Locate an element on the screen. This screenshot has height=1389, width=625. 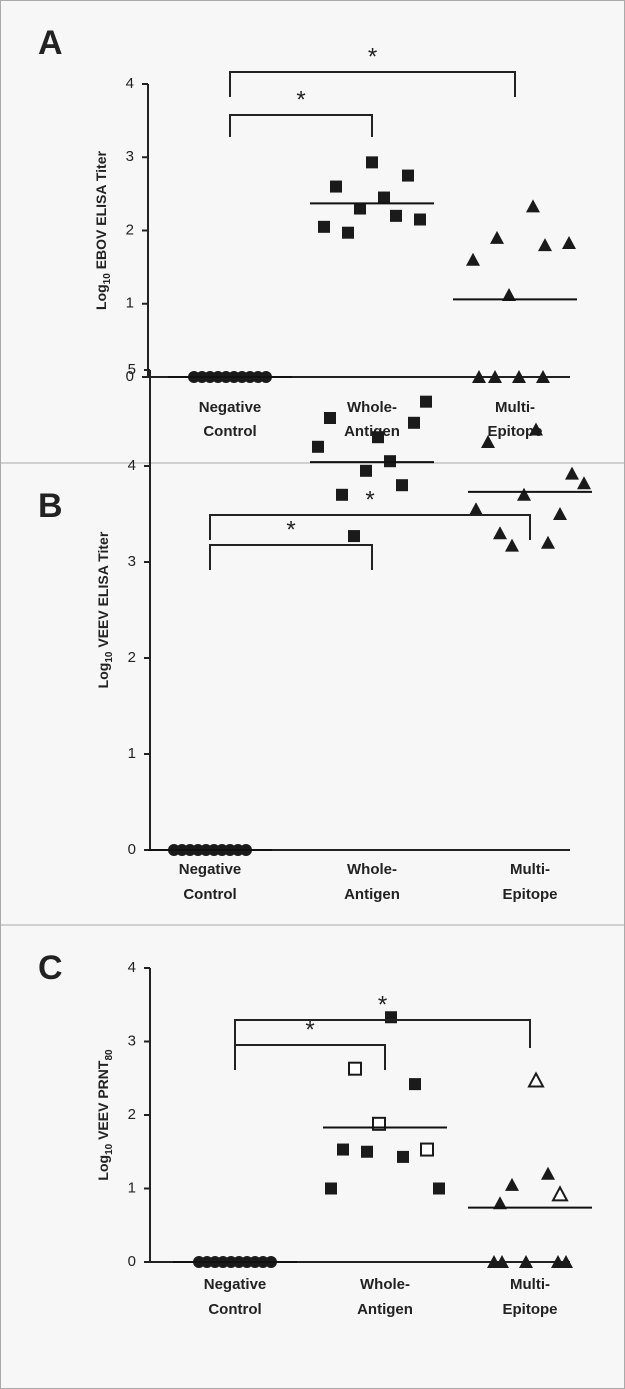
y-axis-label-part: VEEV PRNT is located at coordinates (103, 1102).